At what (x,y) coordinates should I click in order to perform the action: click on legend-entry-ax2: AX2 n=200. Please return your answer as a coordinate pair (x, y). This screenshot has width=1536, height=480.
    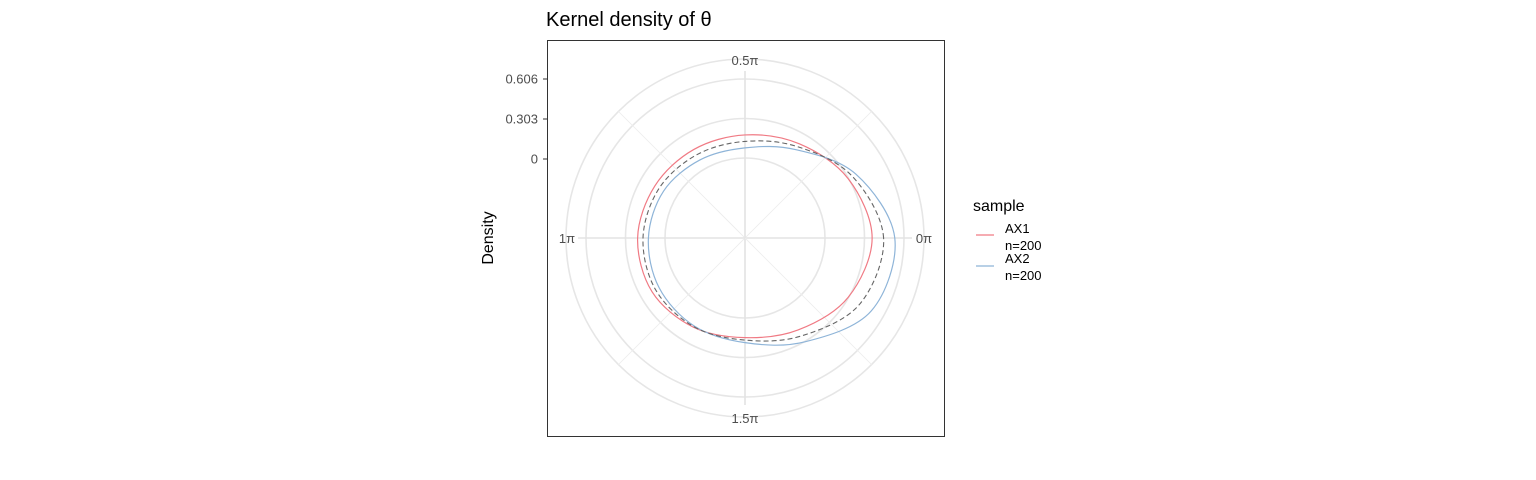
    Looking at the image, I should click on (1009, 267).